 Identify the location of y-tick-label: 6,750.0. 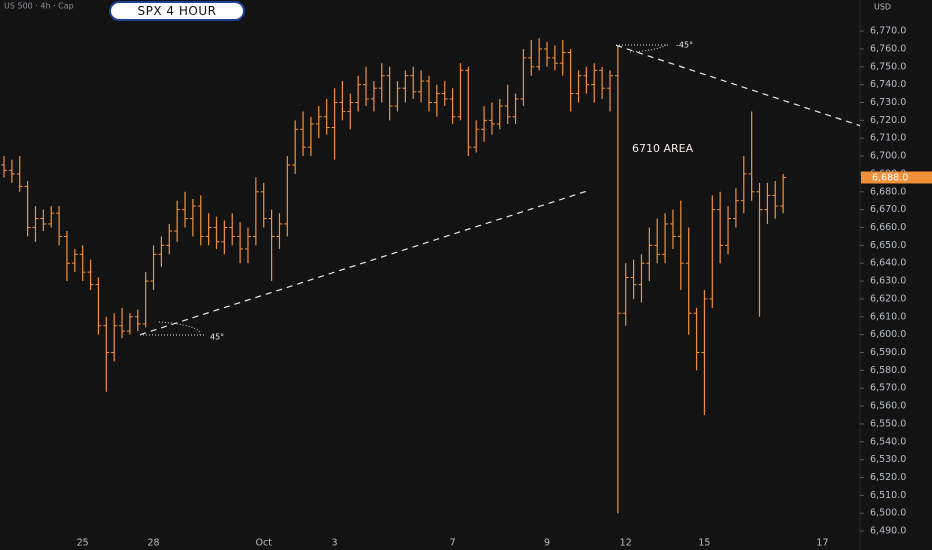
(888, 66).